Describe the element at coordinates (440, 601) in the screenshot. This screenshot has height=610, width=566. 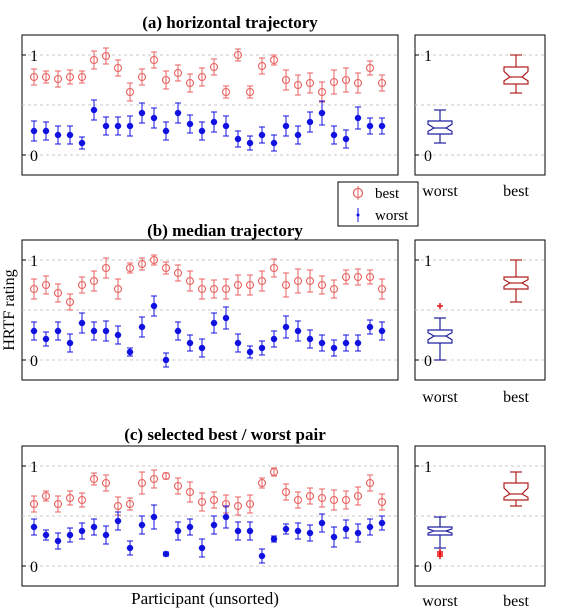
I see `panel-c-box-label-worst: worst` at that location.